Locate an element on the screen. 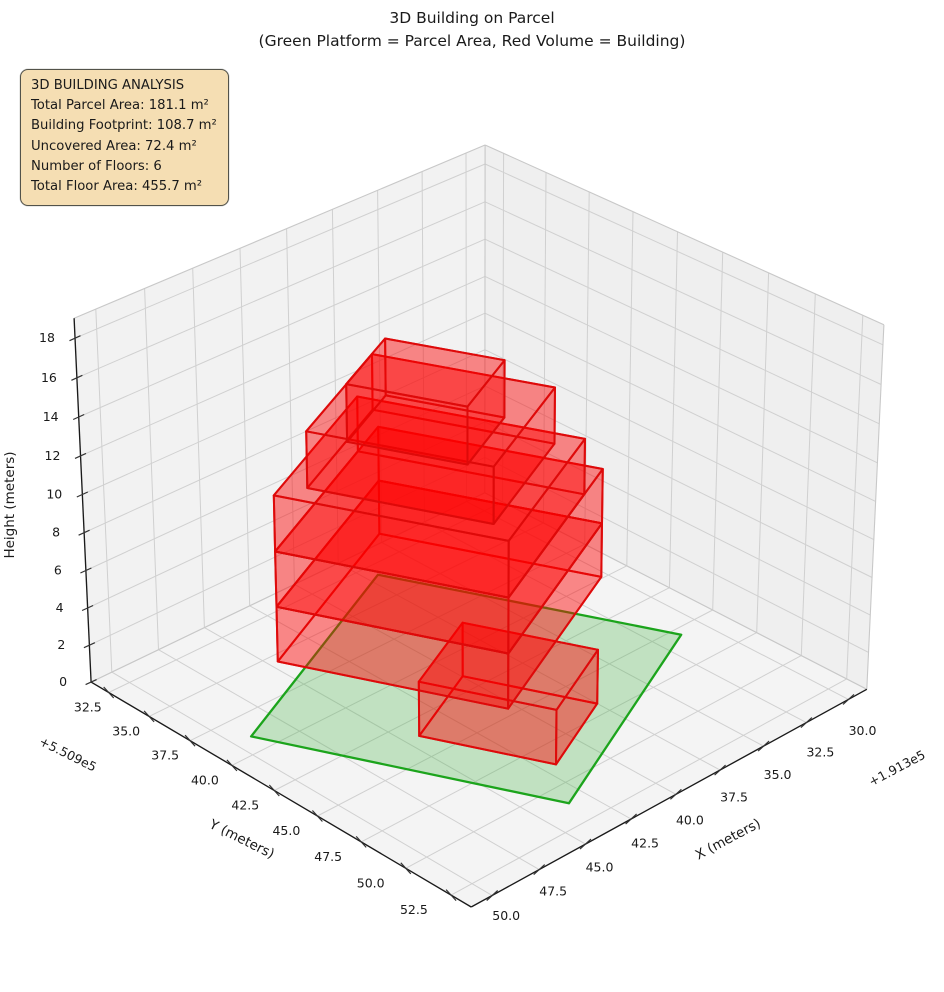 Image resolution: width=944 pixels, height=992 pixels. x-tick-label: 42.5 is located at coordinates (645, 843).